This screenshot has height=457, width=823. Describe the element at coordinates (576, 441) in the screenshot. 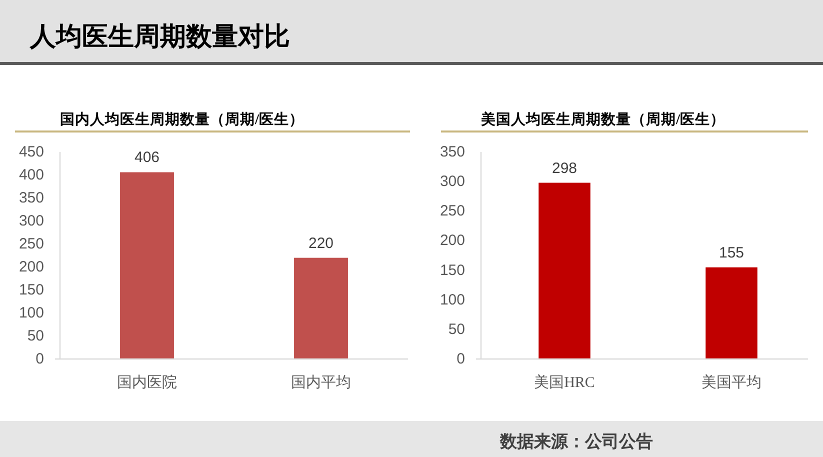

I see `source-note: 数据来源：公司公告` at that location.